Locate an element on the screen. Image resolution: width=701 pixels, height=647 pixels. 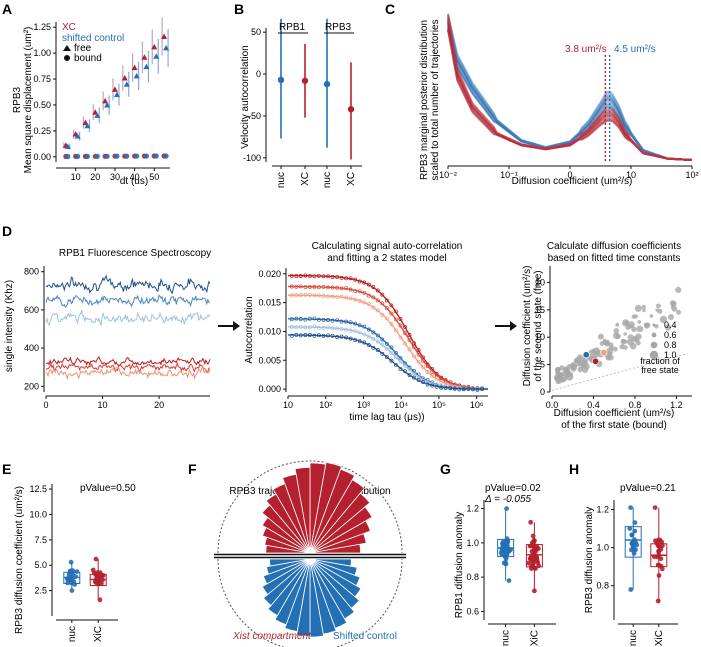
panel-f-plot is located at coordinates (310, 553).